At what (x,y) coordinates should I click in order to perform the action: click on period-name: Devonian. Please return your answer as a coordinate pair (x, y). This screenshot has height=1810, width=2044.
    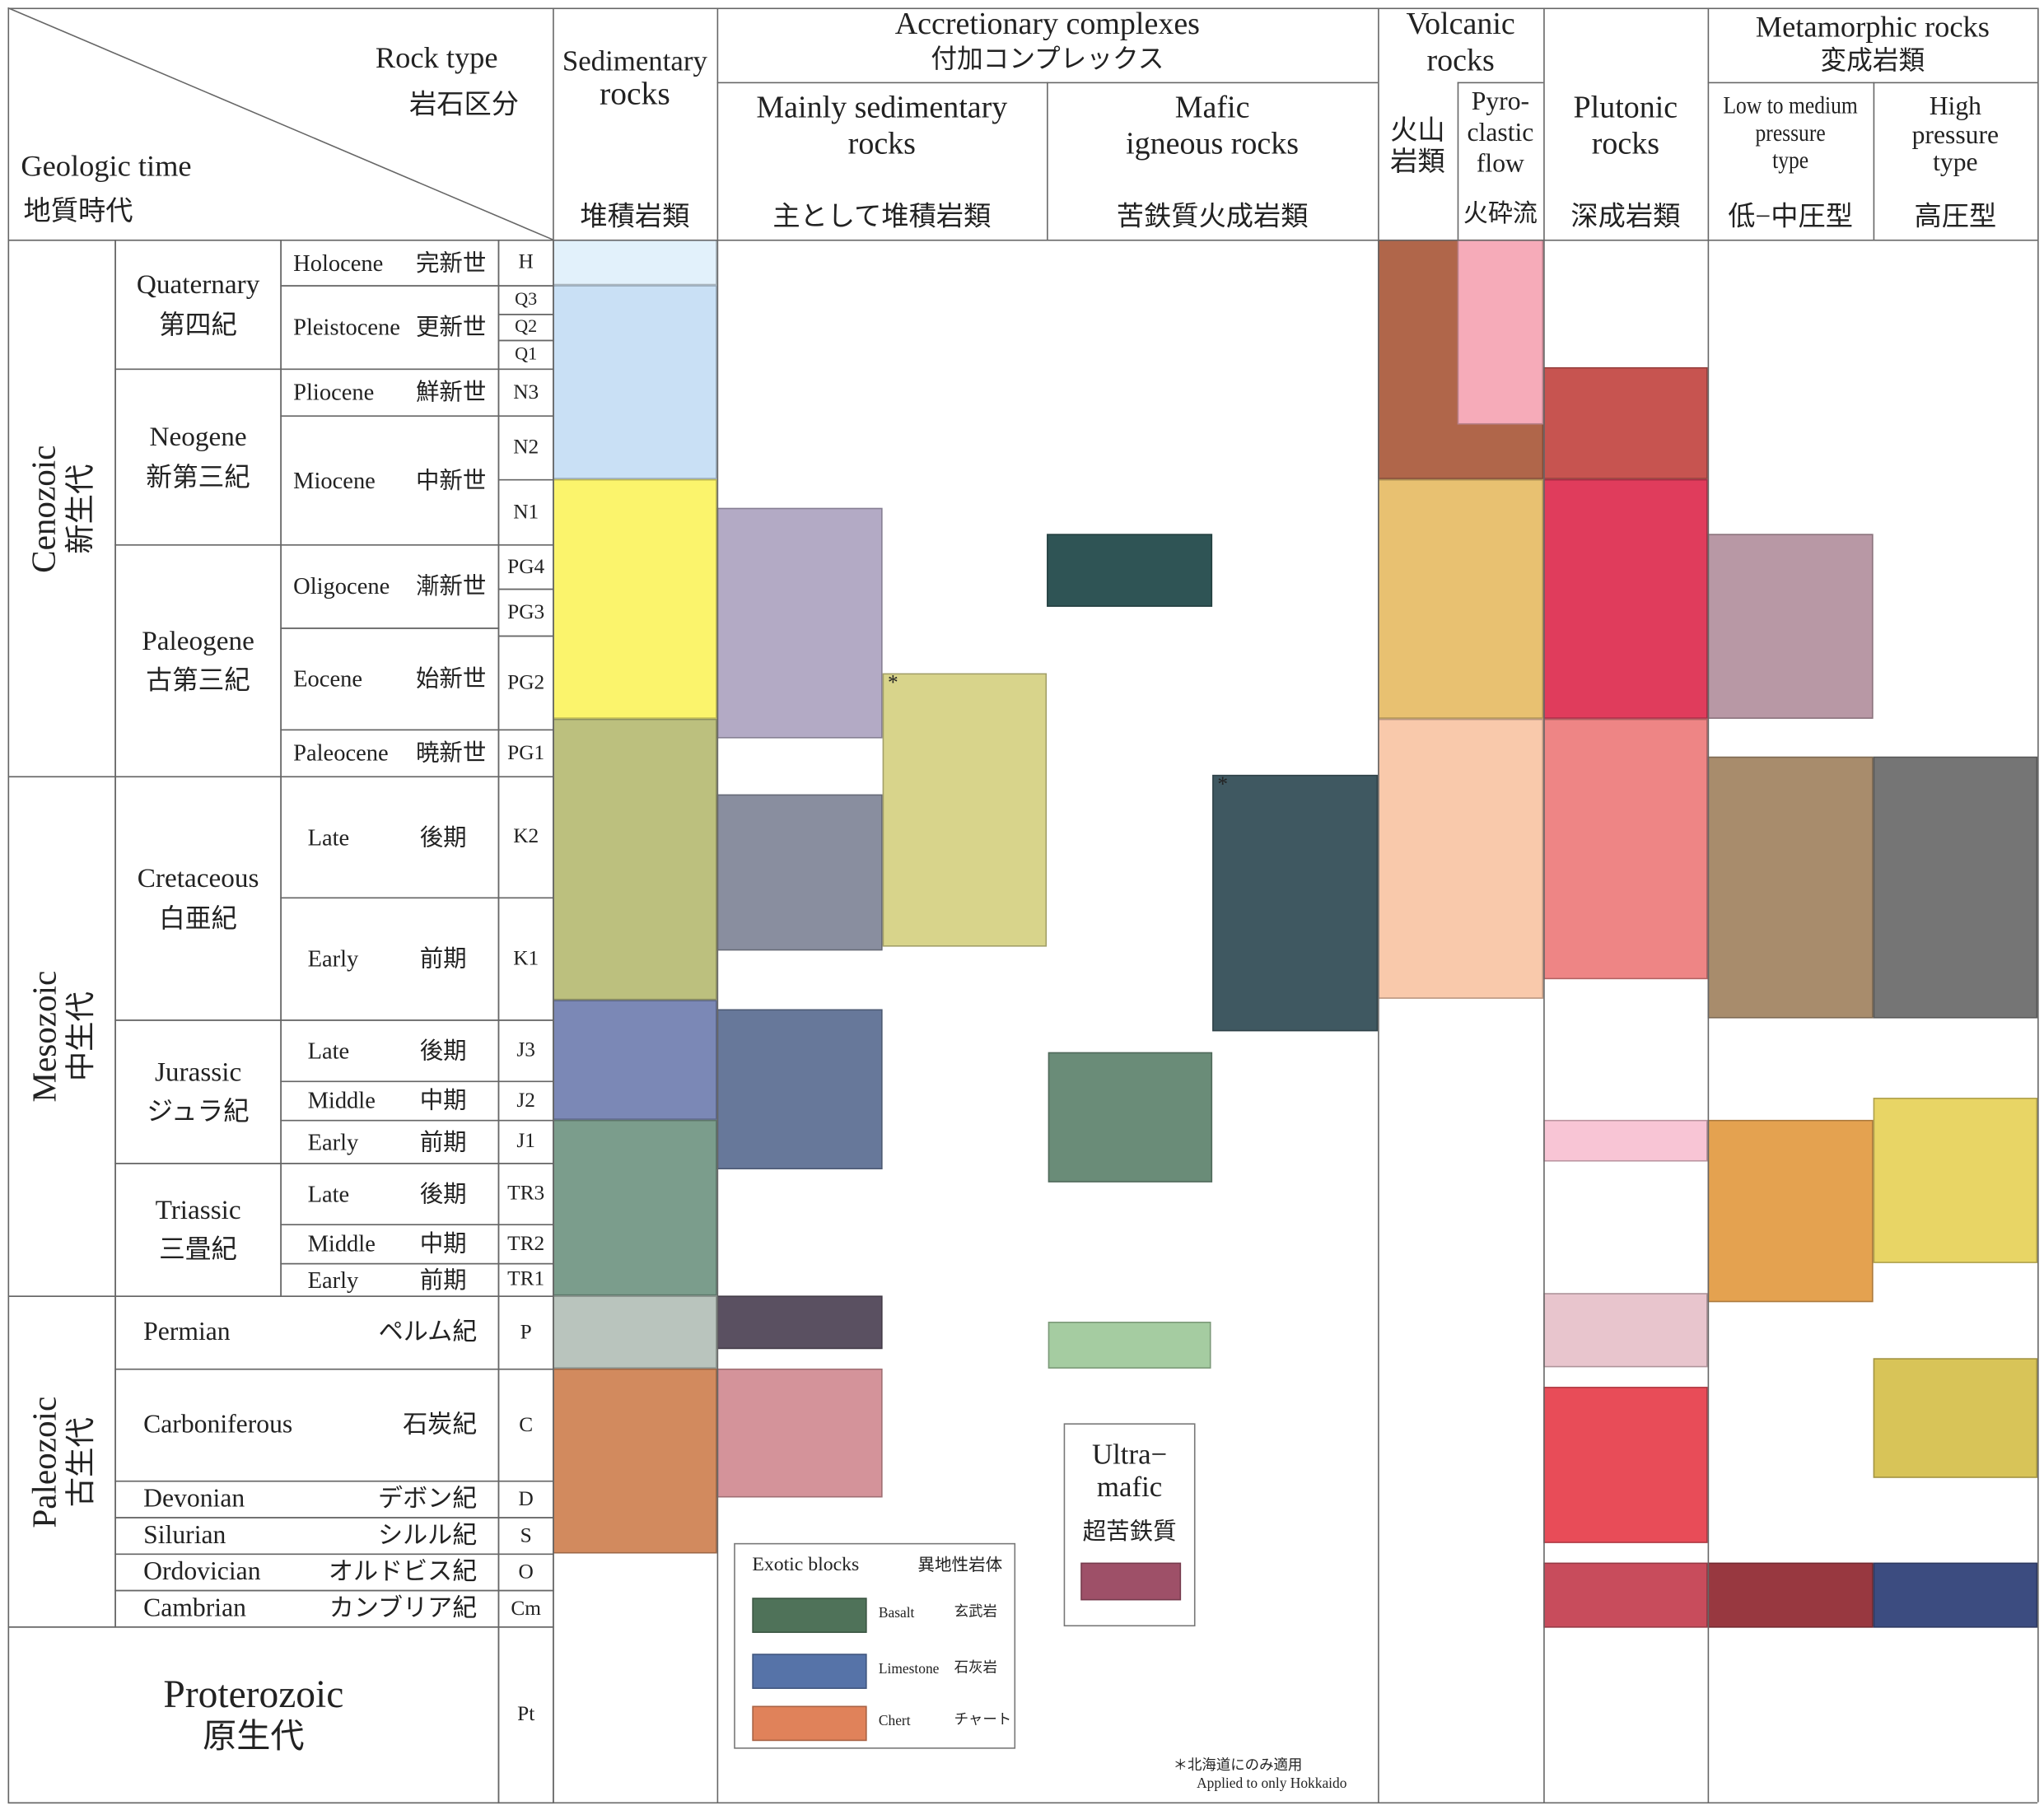
    Looking at the image, I should click on (194, 1499).